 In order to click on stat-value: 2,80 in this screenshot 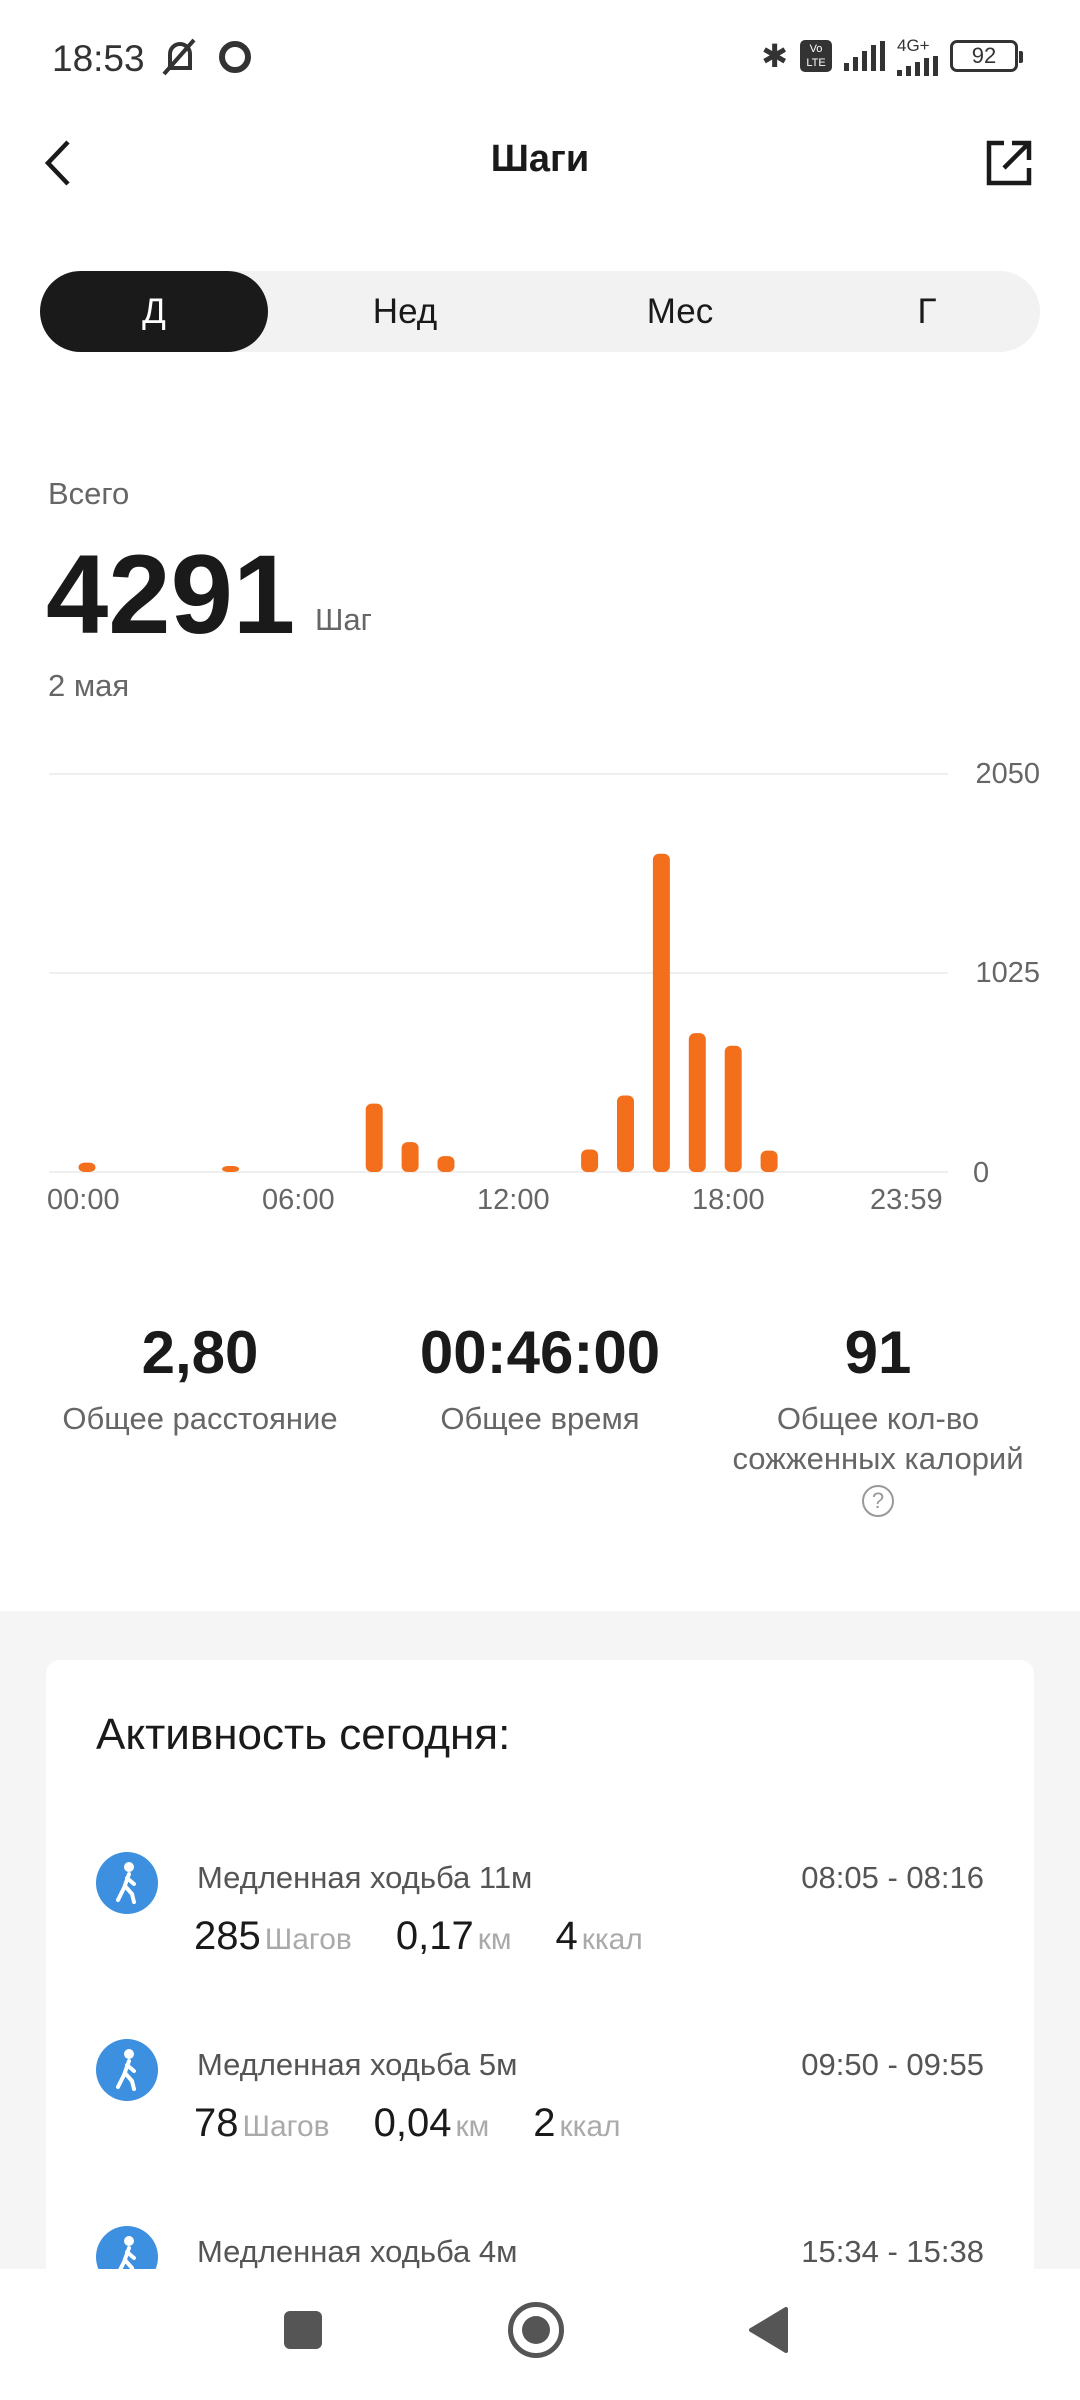, I will do `click(200, 1352)`.